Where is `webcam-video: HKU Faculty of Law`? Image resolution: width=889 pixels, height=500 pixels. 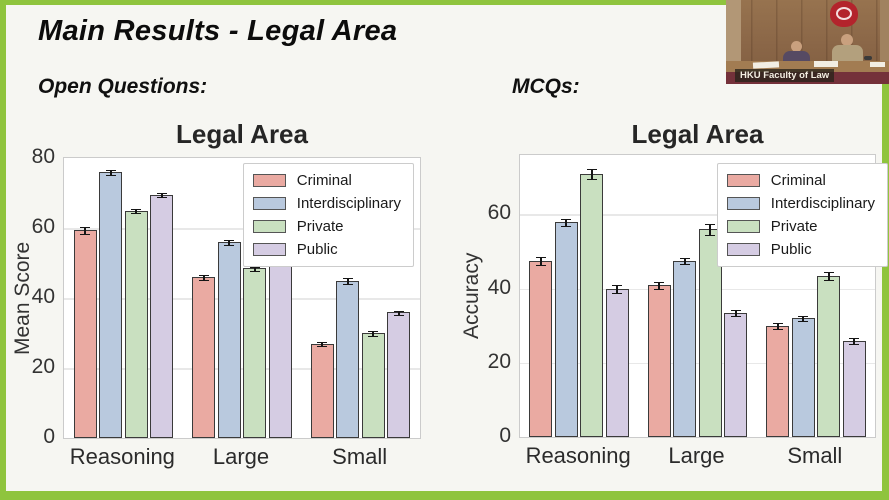 webcam-video: HKU Faculty of Law is located at coordinates (807, 42).